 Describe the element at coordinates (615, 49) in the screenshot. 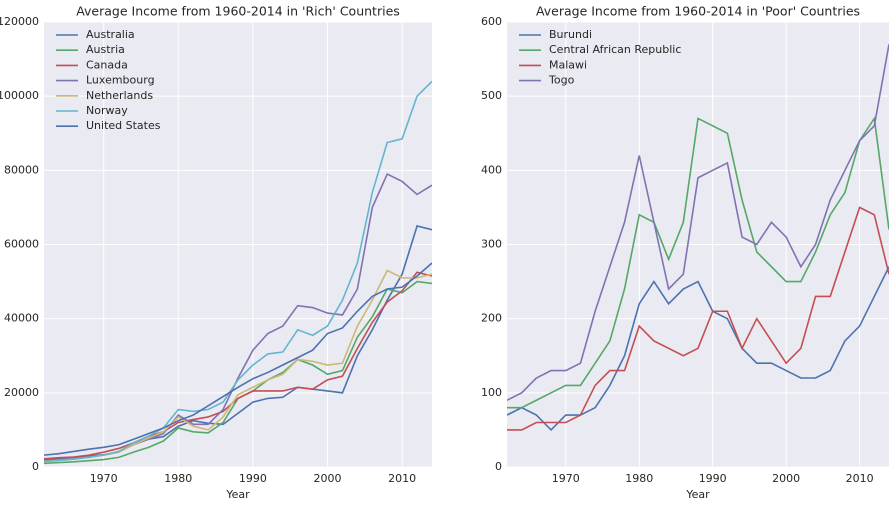

I see `legend-label: Central African Republic` at that location.